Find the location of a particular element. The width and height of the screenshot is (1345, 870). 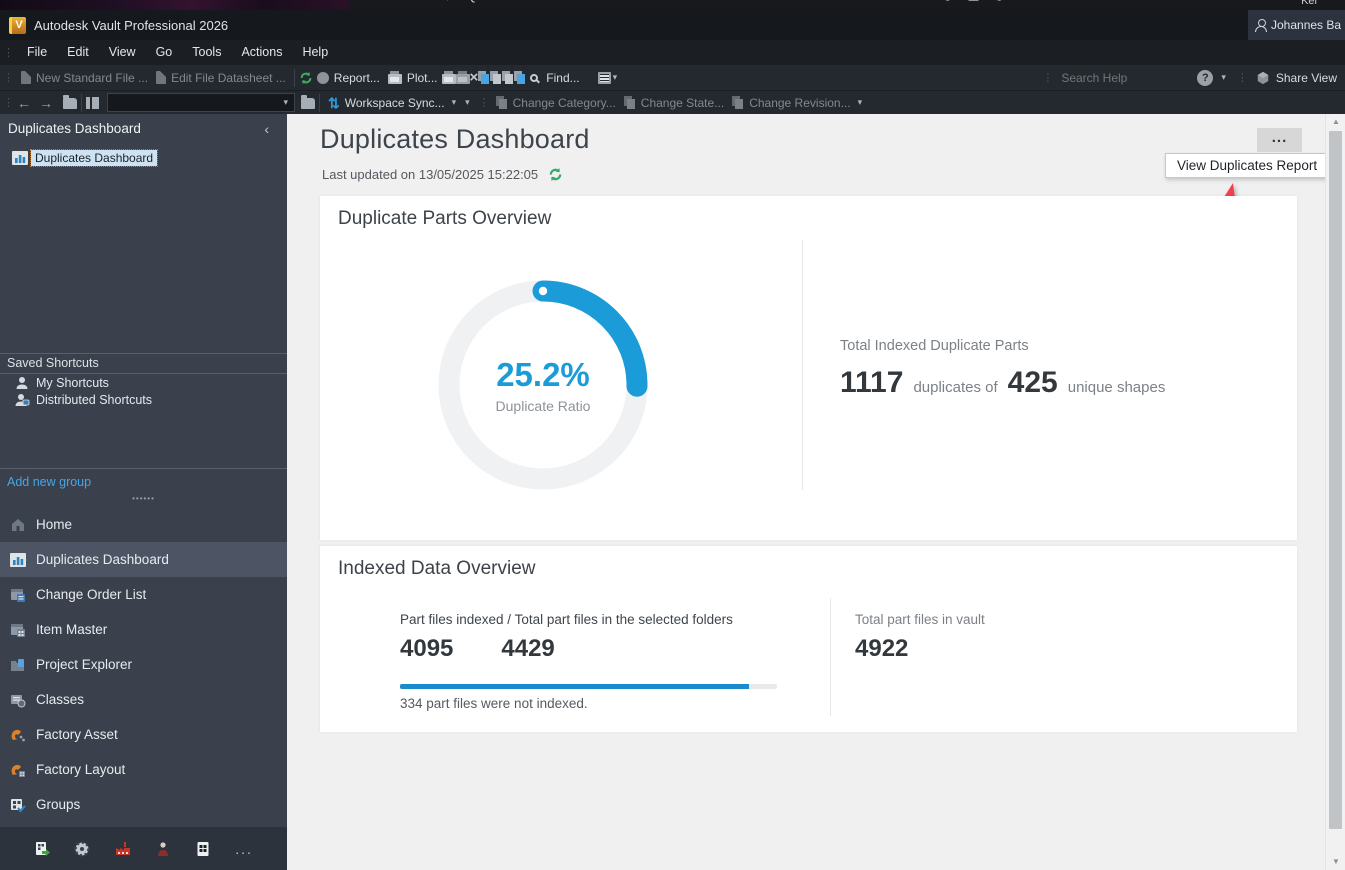

menu-view: View is located at coordinates (122, 52).